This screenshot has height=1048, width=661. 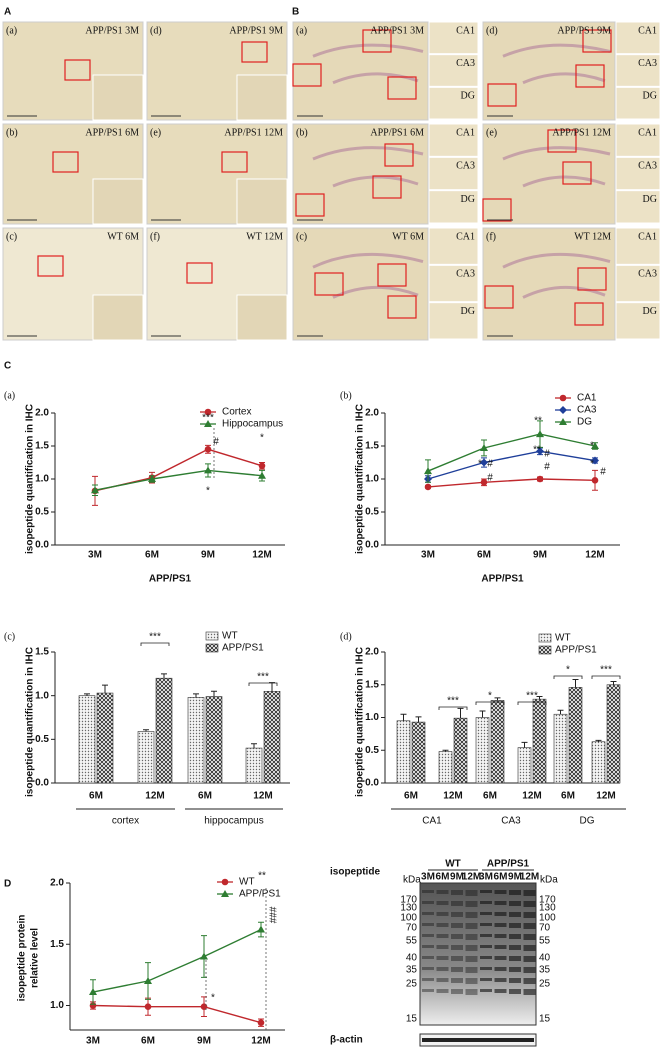 I want to click on series-line, so click(x=178, y=480).